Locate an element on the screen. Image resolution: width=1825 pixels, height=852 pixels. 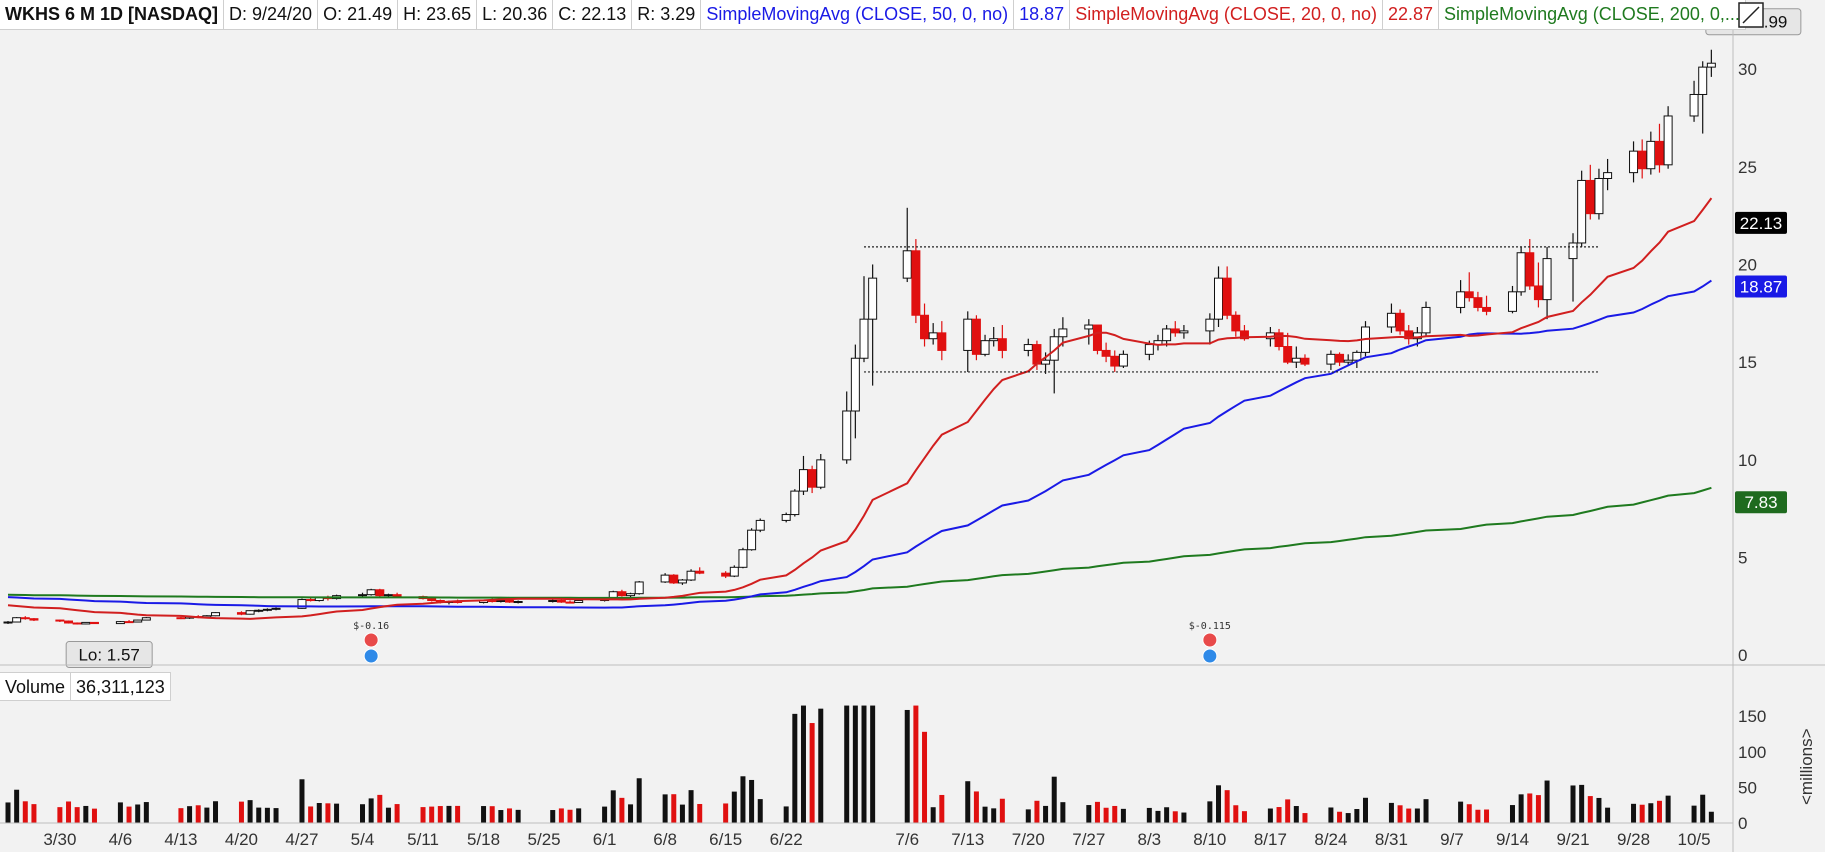
dividend-info-icon is located at coordinates (371, 656).